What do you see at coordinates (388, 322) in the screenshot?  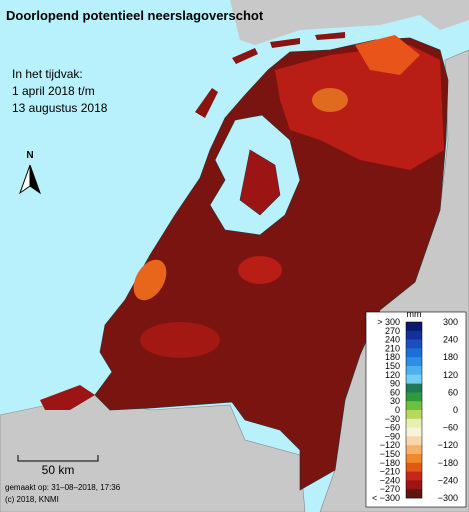 I see `legend-label: > 300` at bounding box center [388, 322].